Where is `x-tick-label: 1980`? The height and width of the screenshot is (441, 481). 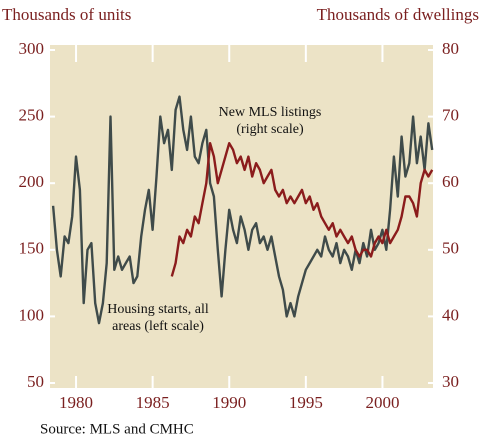 x-tick-label: 1980 is located at coordinates (76, 402).